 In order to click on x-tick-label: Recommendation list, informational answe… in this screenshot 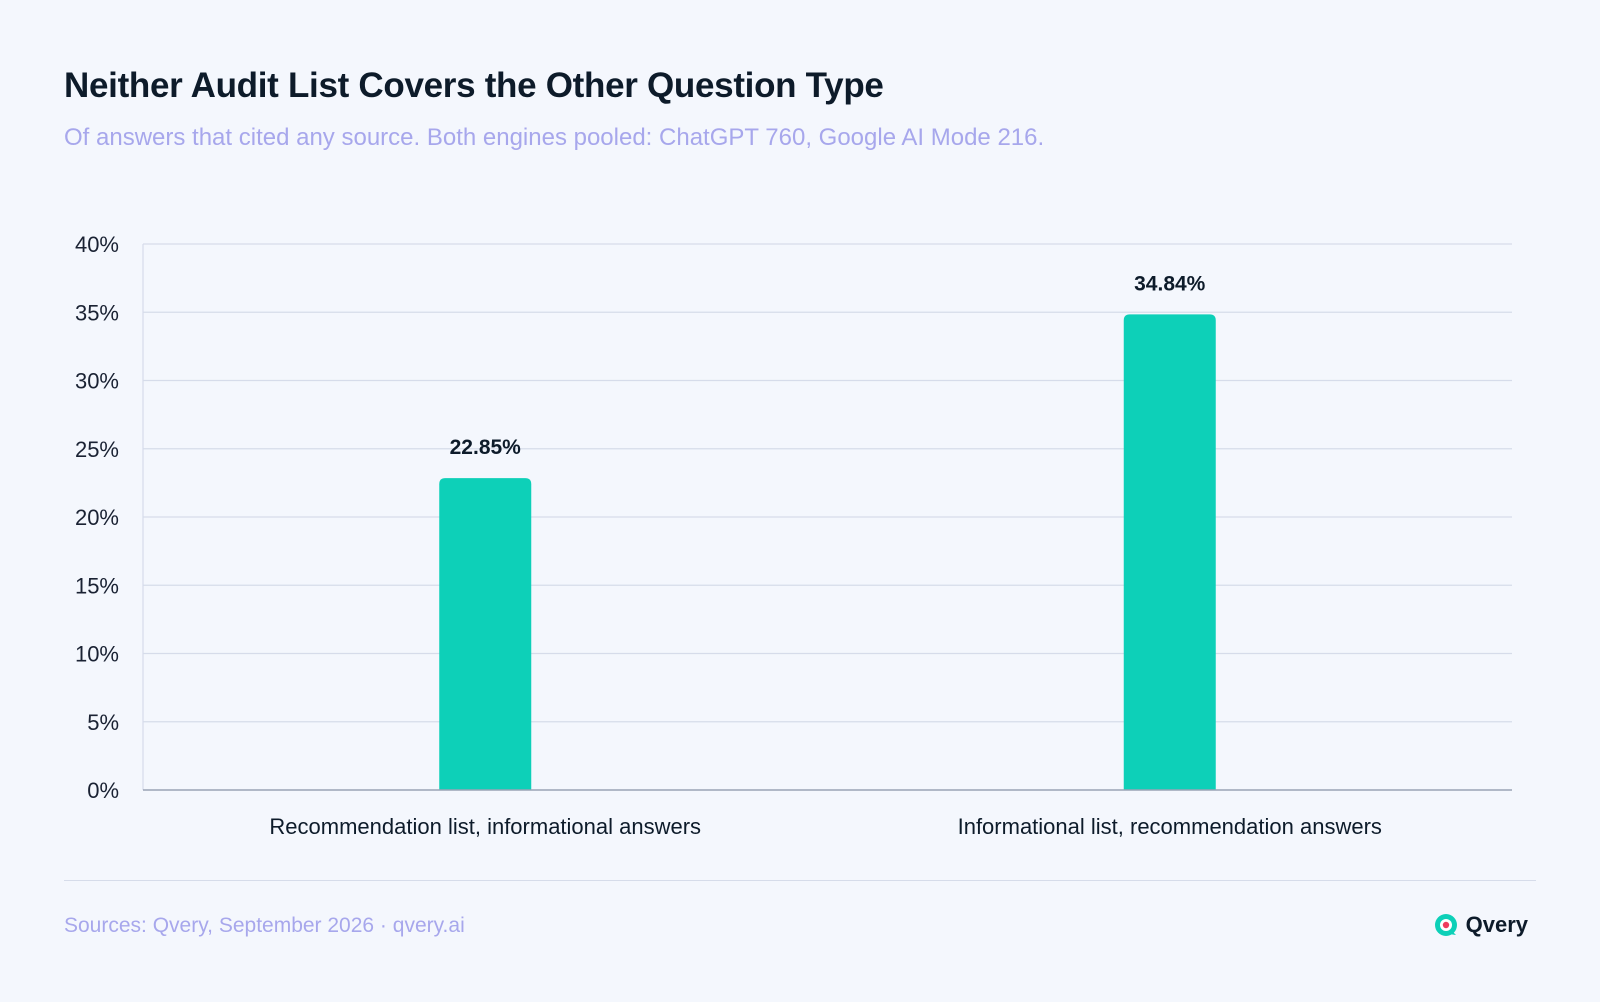, I will do `click(485, 826)`.